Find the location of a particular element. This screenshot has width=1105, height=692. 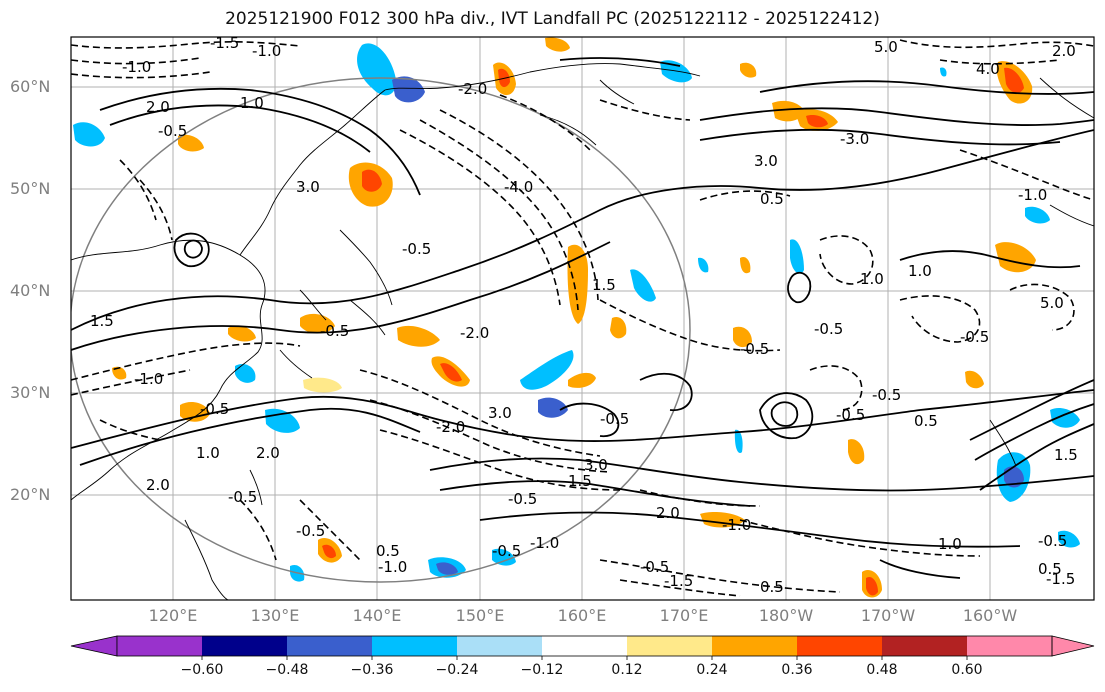

lon-tick-label: 140°E is located at coordinates (377, 615).